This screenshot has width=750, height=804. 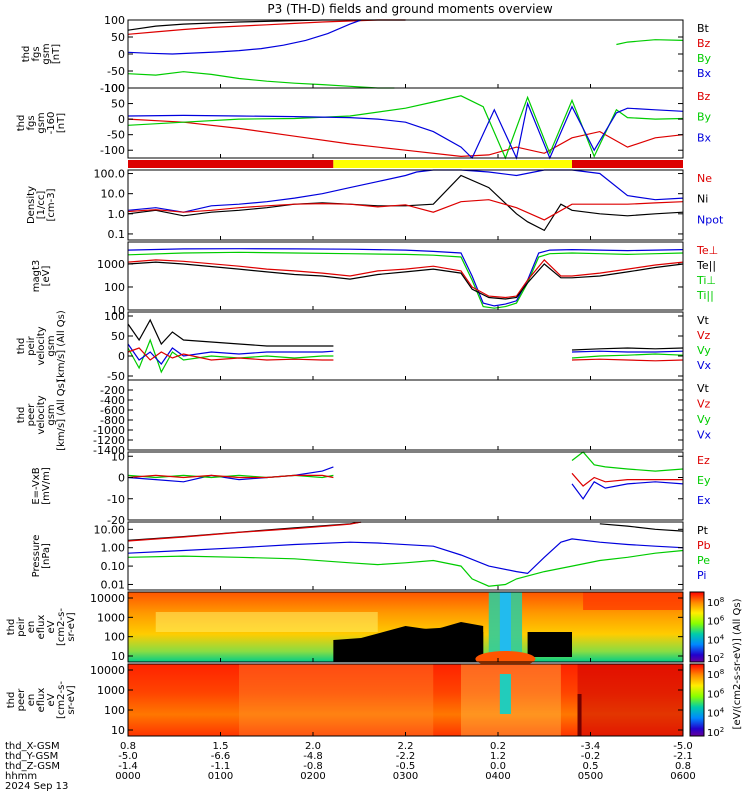 I want to click on spectrogram-band, so click(x=633, y=601).